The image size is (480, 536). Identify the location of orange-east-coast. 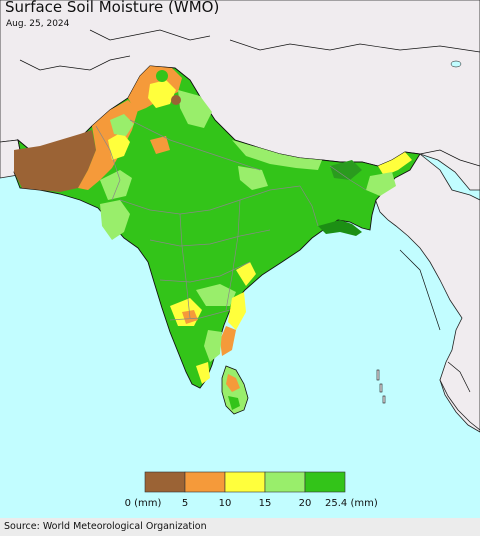
(246, 274).